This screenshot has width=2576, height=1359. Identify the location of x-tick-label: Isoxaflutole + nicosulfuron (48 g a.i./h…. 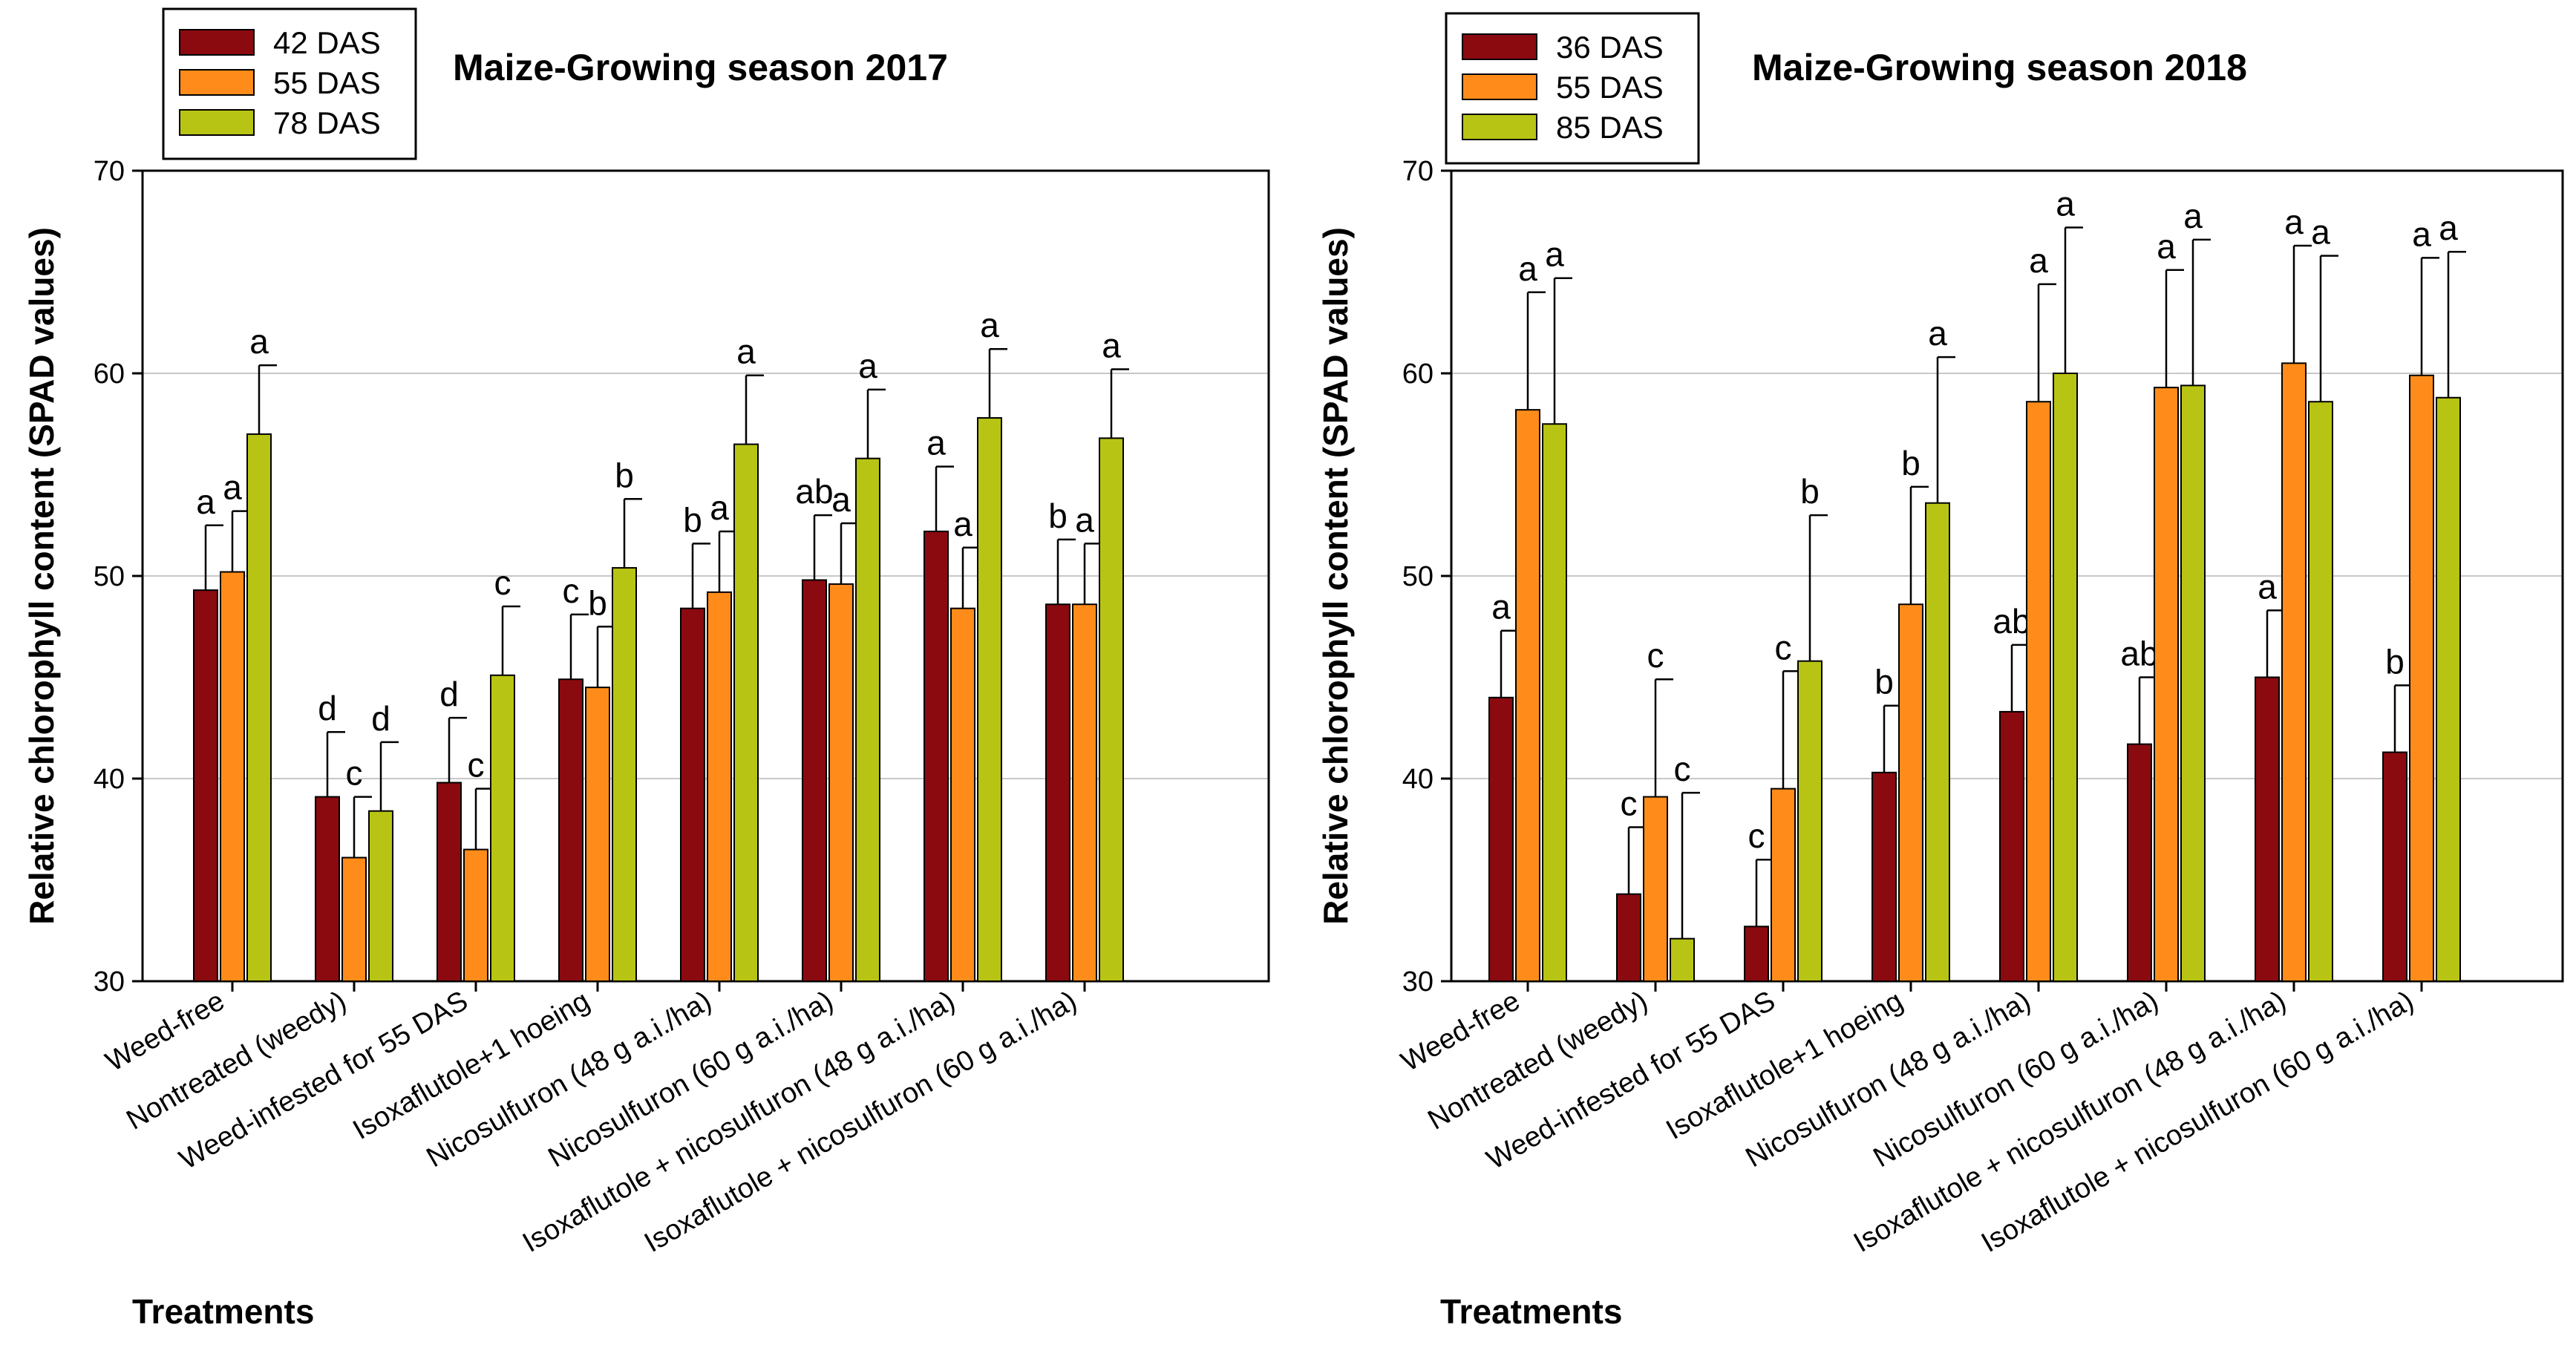
(738, 1122).